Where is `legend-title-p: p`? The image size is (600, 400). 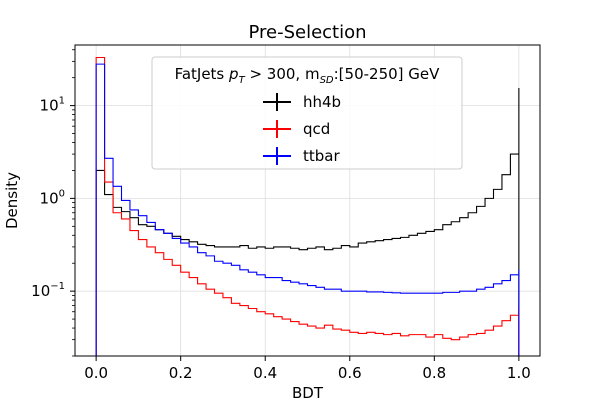 legend-title-p: p is located at coordinates (233, 74).